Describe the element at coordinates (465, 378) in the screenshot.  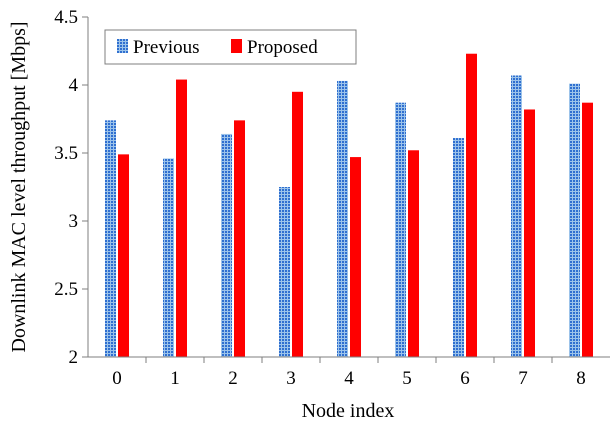
I see `x-tick-label: 6` at that location.